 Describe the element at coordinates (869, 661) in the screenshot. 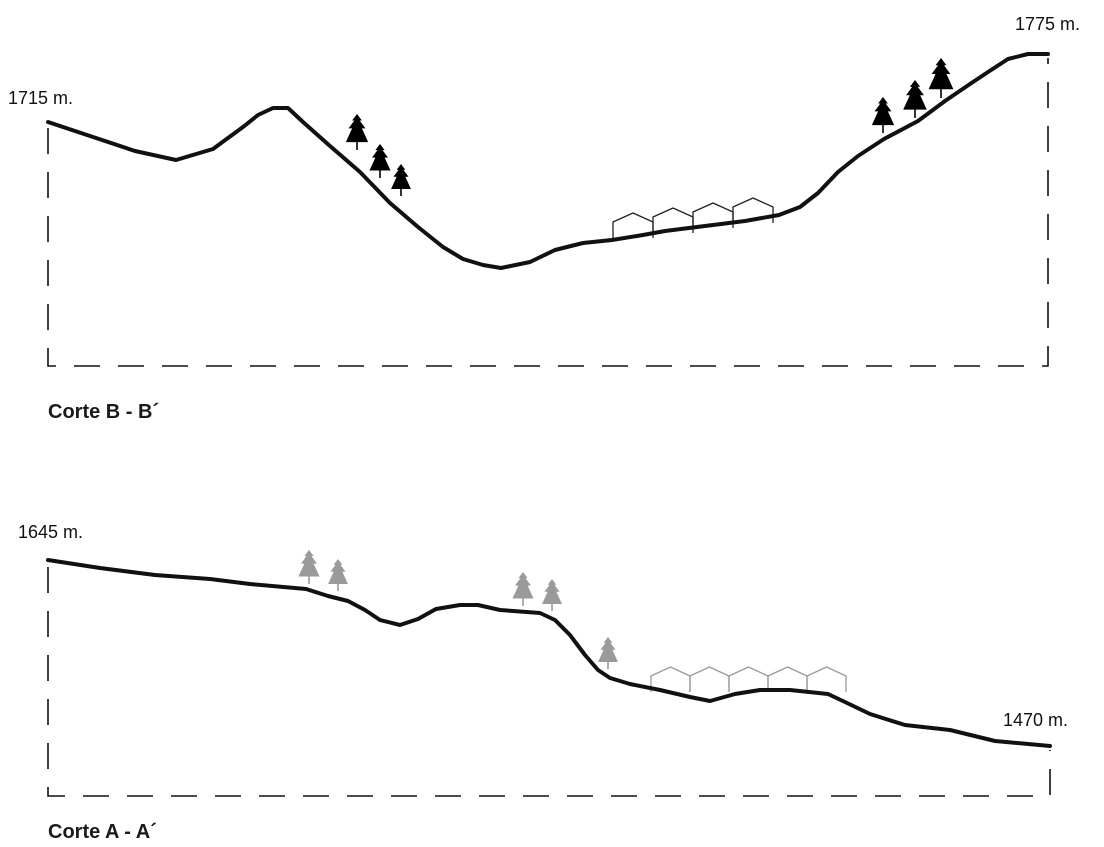

I see `section-a-focus-circle` at that location.